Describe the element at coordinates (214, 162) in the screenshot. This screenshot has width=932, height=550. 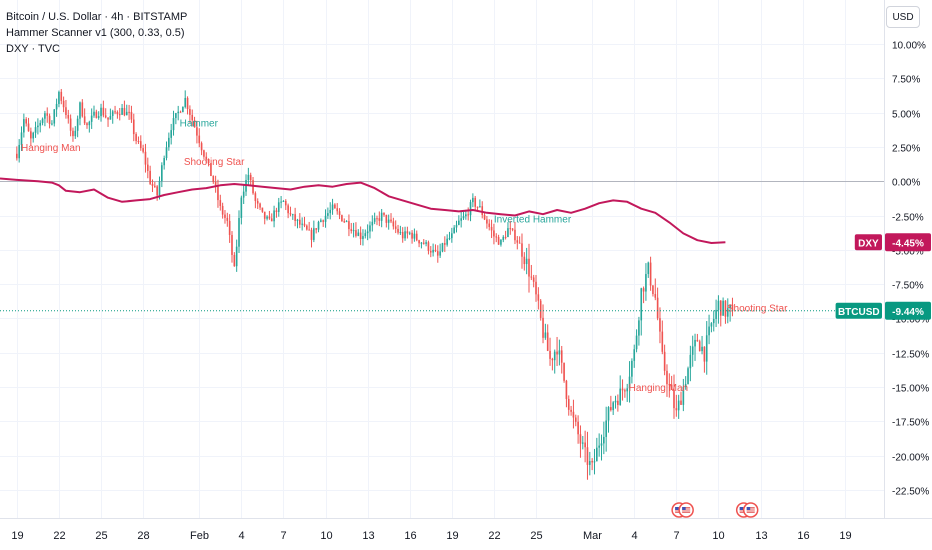
I see `pattern-label: Shooting Star` at that location.